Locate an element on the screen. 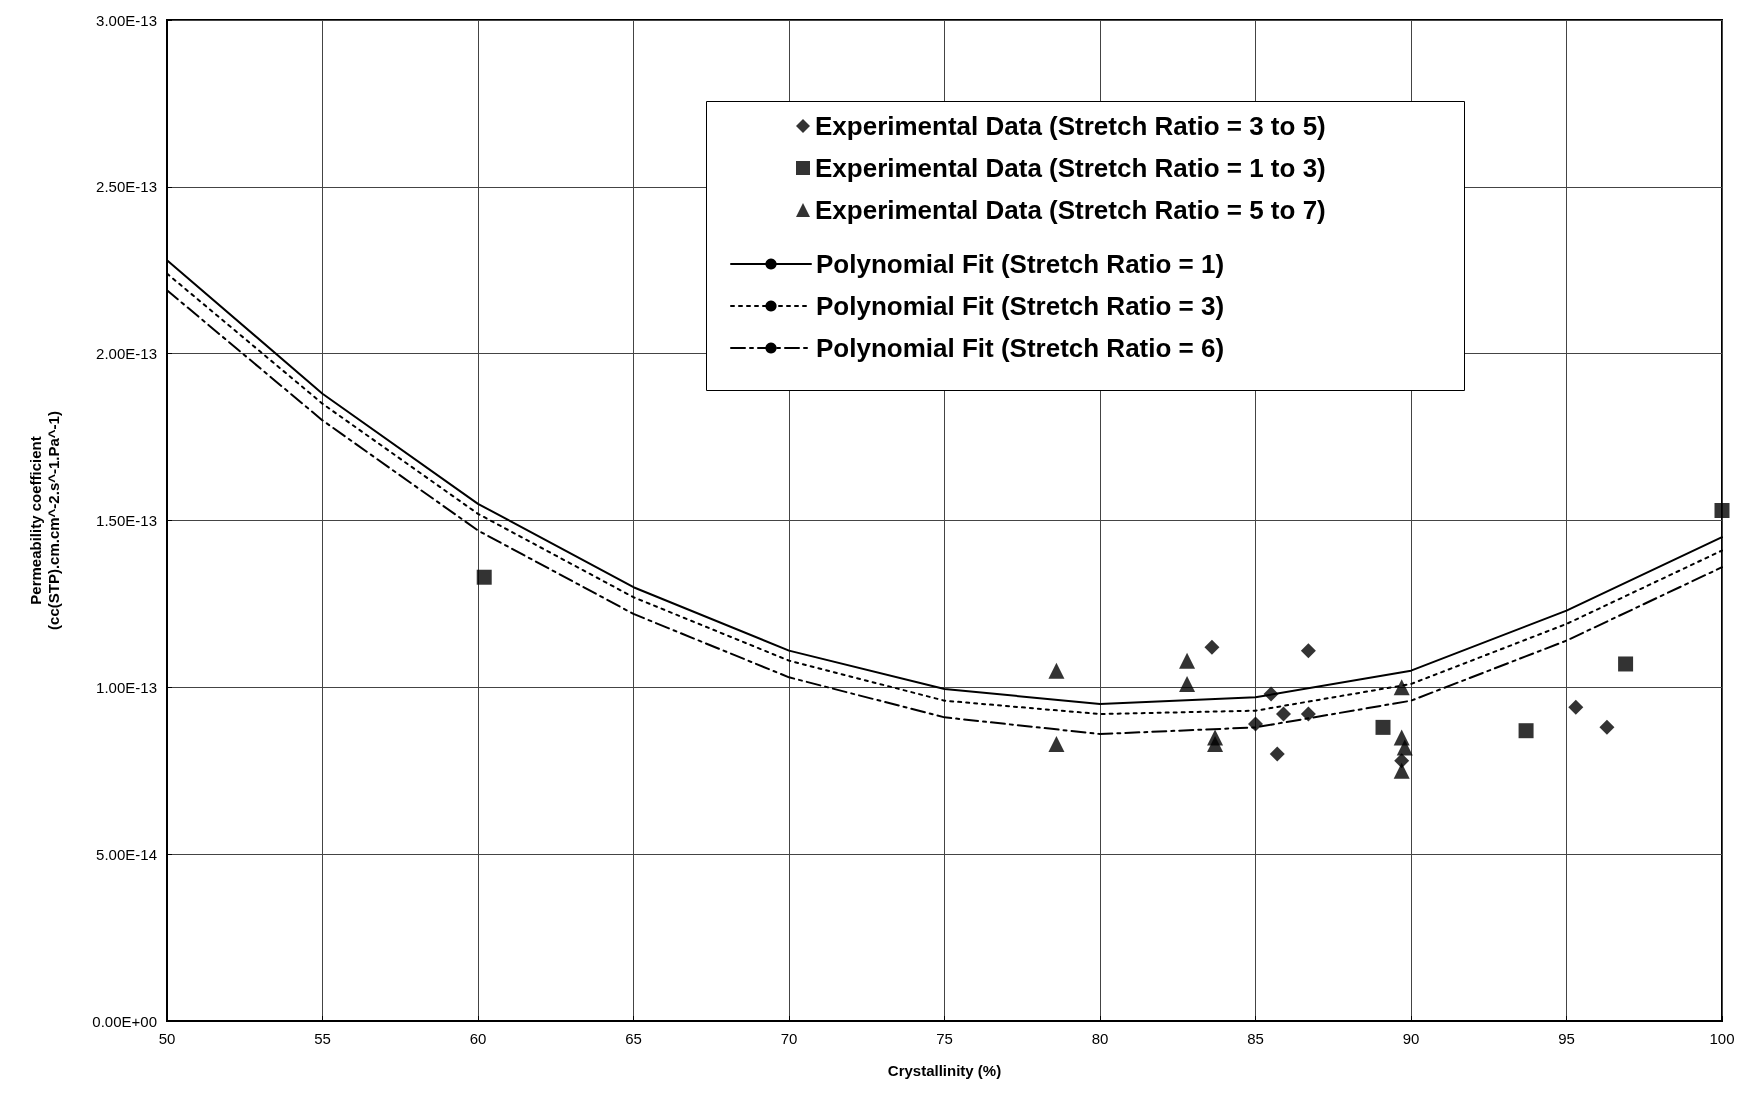  x-tick-label: 55 is located at coordinates (322, 1038).